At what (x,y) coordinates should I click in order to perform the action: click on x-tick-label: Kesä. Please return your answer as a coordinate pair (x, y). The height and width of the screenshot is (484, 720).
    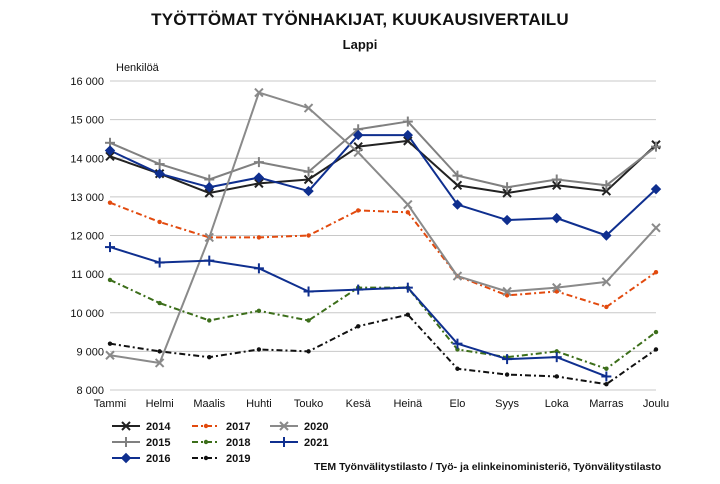
    Looking at the image, I should click on (359, 404).